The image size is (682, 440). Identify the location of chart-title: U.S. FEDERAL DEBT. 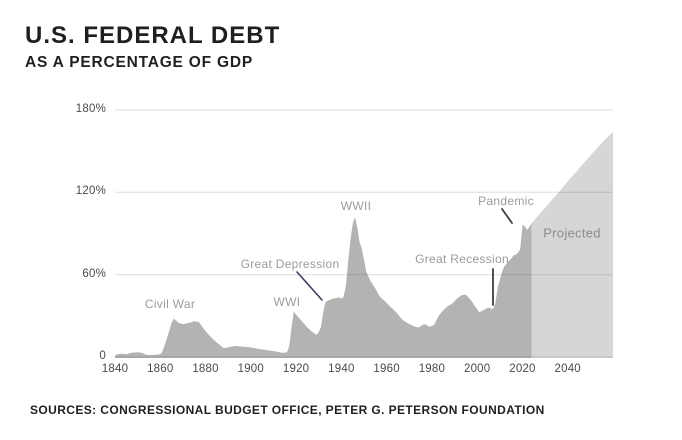
(153, 35).